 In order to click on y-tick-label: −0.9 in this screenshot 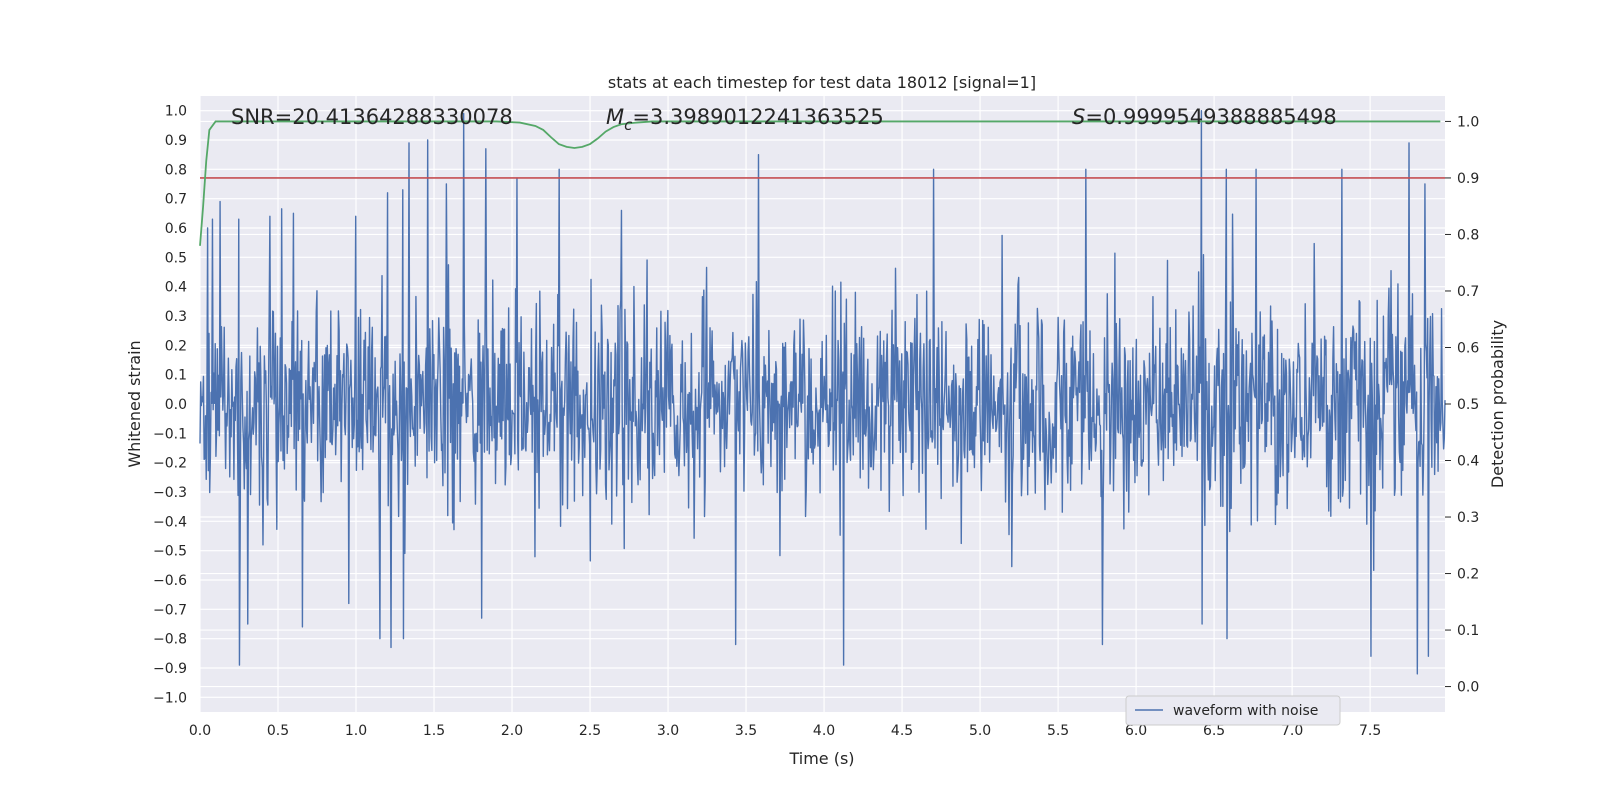, I will do `click(170, 669)`.